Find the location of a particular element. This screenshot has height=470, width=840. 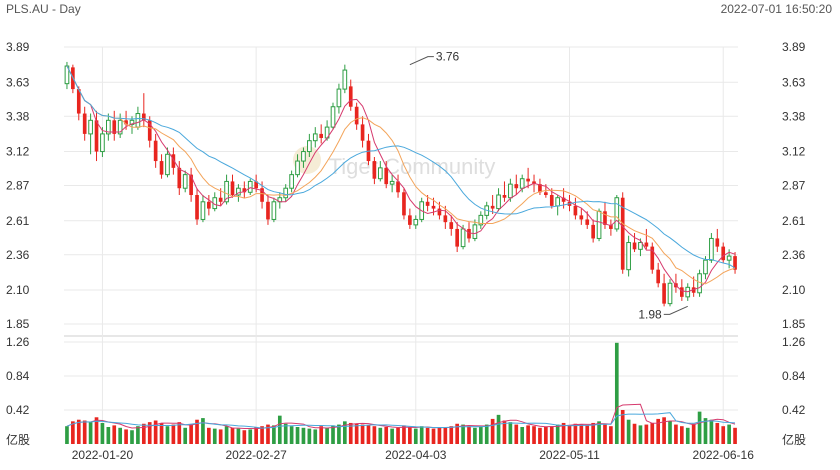

date-tick-label: 2022-01-20 is located at coordinates (103, 455).